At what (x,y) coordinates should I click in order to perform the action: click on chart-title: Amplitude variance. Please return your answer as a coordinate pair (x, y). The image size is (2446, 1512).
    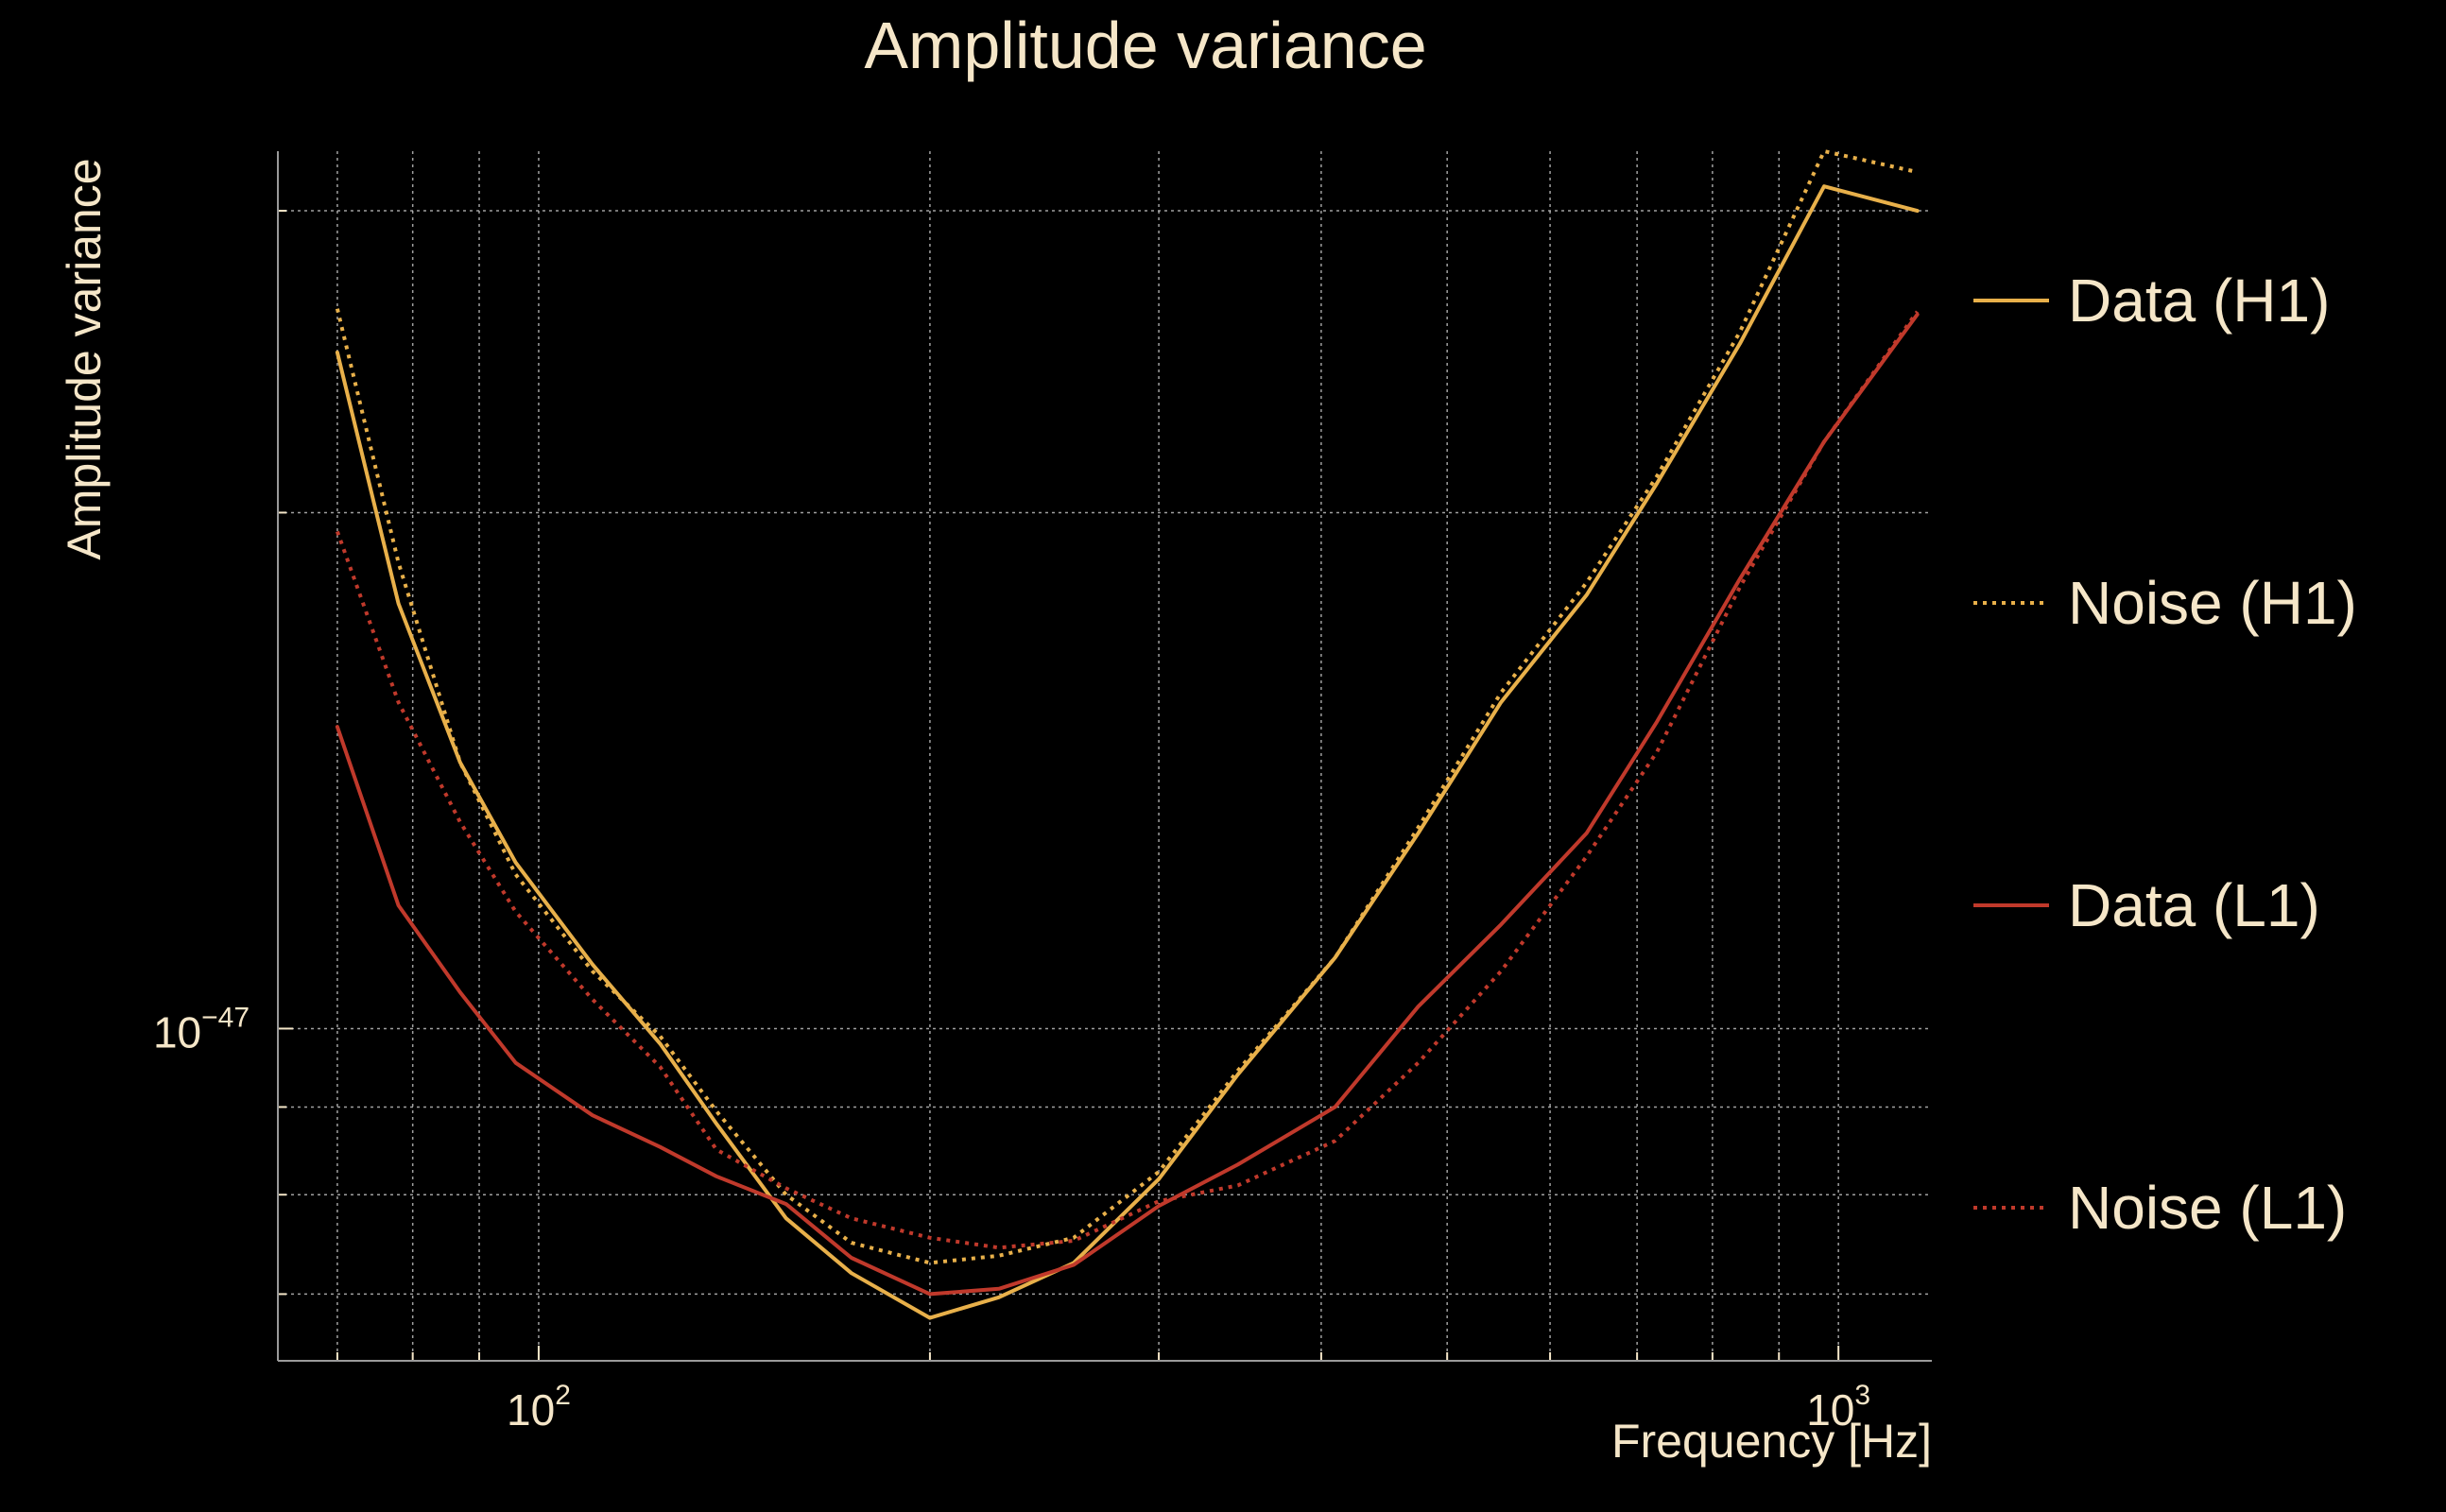
    Looking at the image, I should click on (1145, 45).